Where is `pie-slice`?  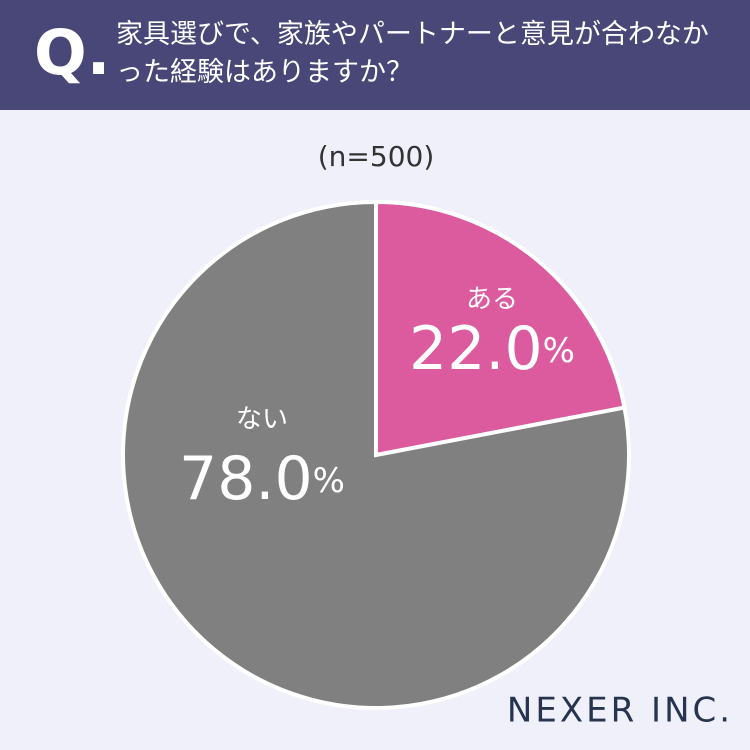 pie-slice is located at coordinates (500, 328).